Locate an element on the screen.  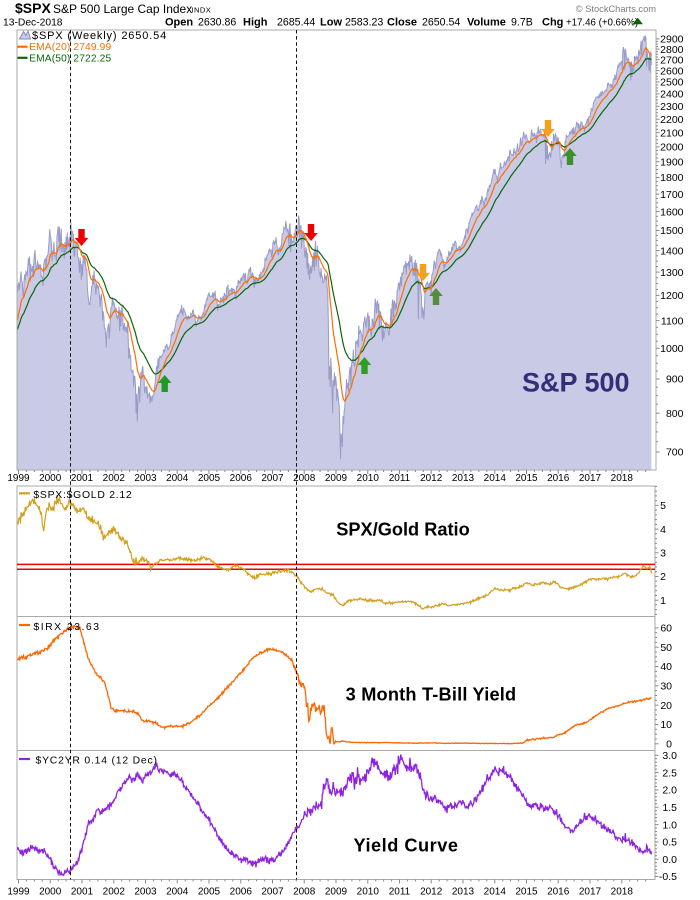
svg-text: 1500 is located at coordinates (672, 231).